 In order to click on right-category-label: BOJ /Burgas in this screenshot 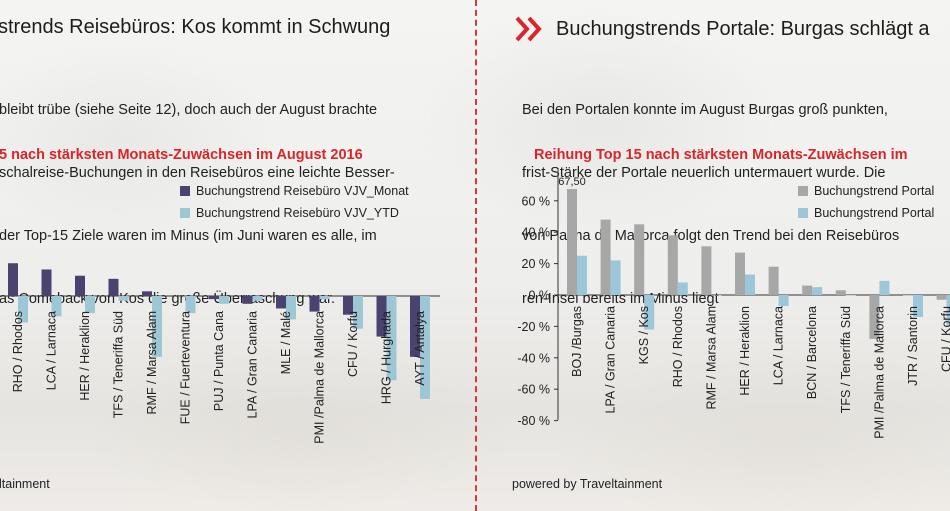, I will do `click(577, 341)`.